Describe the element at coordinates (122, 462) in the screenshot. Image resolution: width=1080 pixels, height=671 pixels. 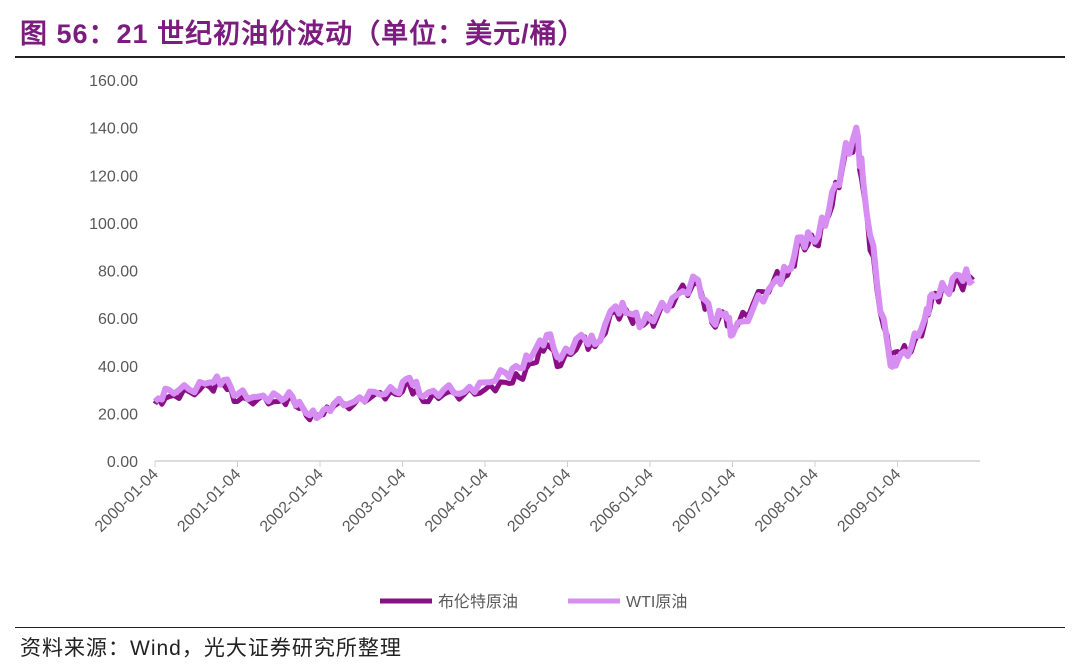
I see `y-tick-label: 0.00` at that location.